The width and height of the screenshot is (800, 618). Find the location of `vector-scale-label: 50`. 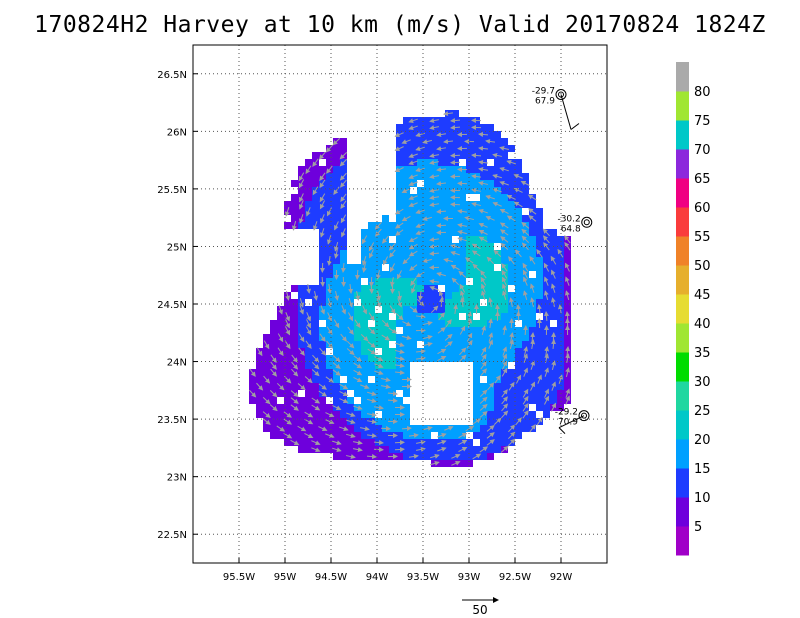

vector-scale-label: 50 is located at coordinates (479, 610).